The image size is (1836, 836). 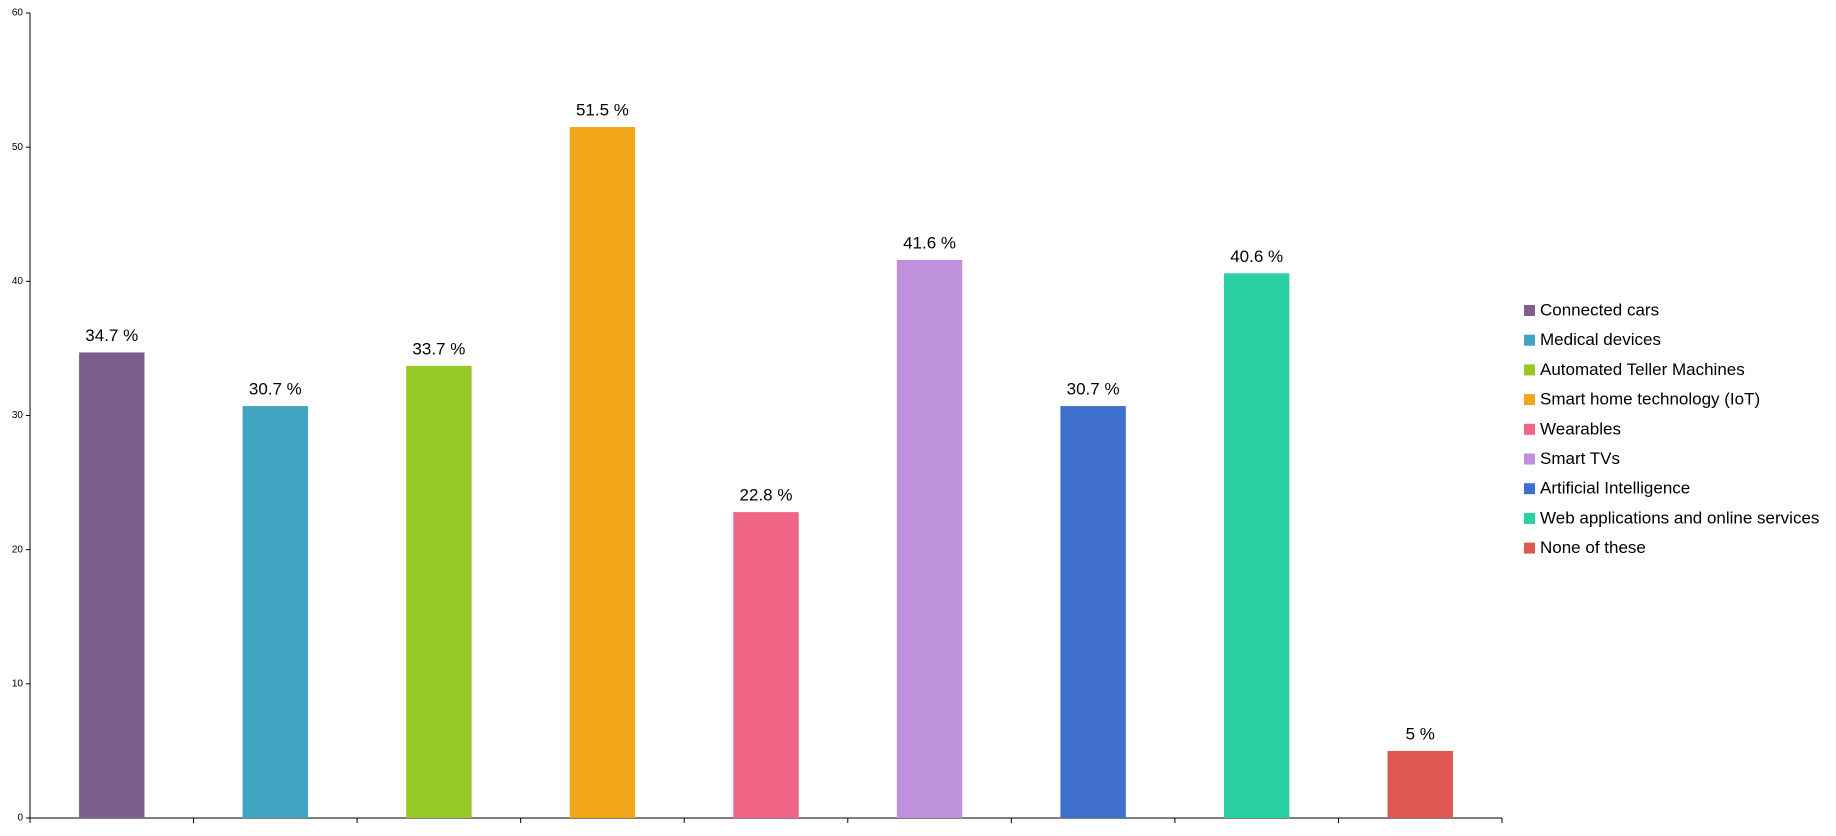 I want to click on value-label: 40.6 %, so click(x=1256, y=256).